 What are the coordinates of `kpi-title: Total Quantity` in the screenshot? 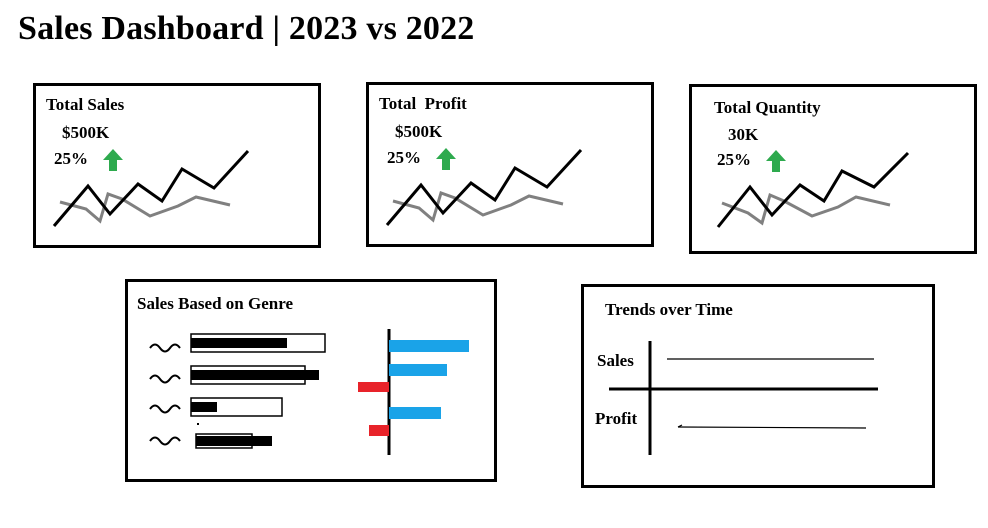 It's located at (767, 107).